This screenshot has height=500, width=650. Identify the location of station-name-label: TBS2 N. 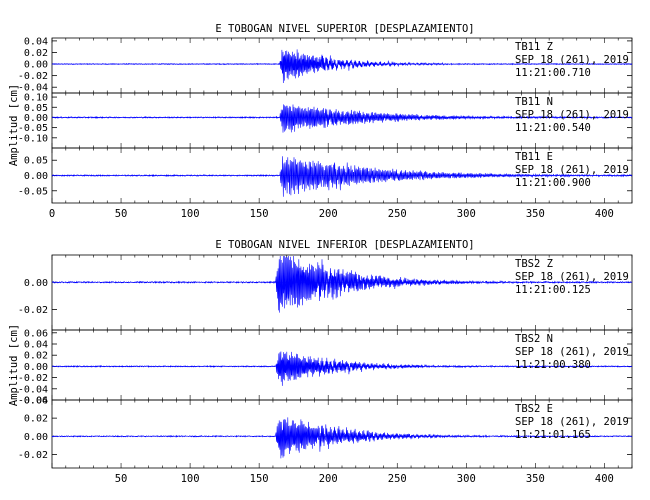
(534, 339).